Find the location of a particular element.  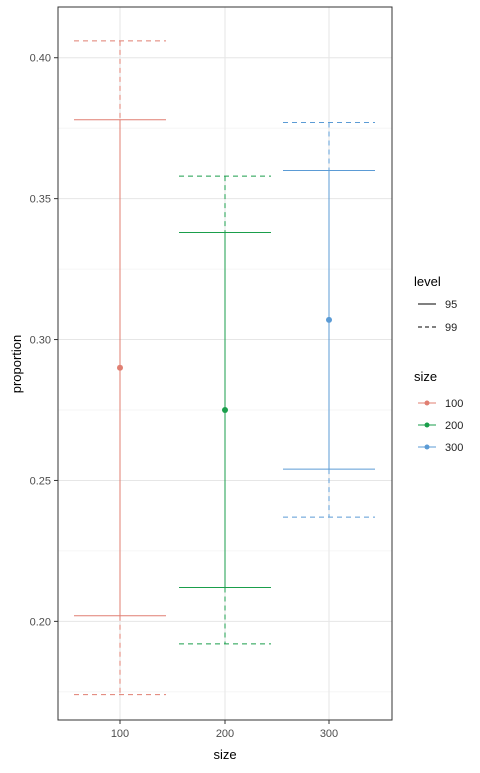

legend-size-100-dot is located at coordinates (427, 403).